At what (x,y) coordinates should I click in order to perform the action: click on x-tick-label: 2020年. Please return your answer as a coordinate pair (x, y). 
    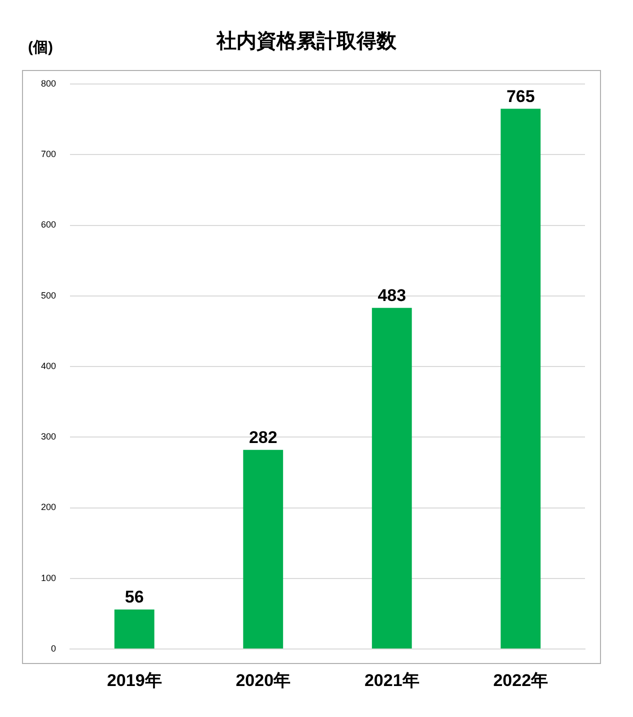
    Looking at the image, I should click on (263, 680).